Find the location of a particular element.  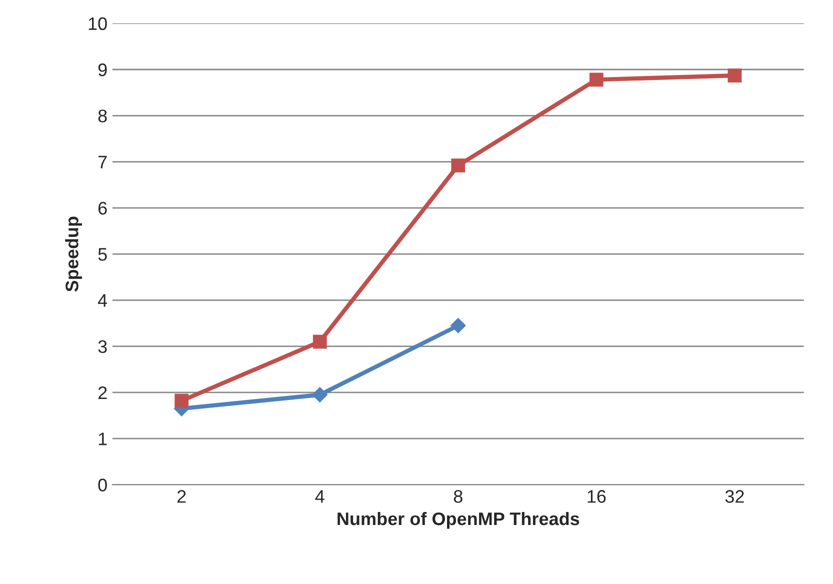

y-tick-label: 8 is located at coordinates (102, 116).